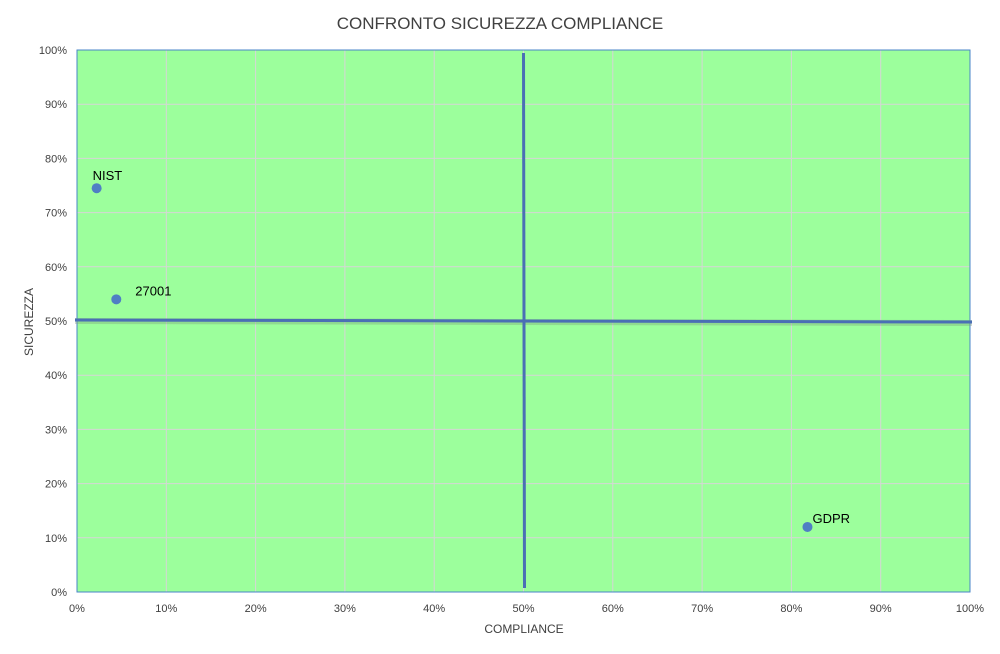 Image resolution: width=1000 pixels, height=654 pixels. Describe the element at coordinates (53, 51) in the screenshot. I see `y-tick-label: 100%` at that location.